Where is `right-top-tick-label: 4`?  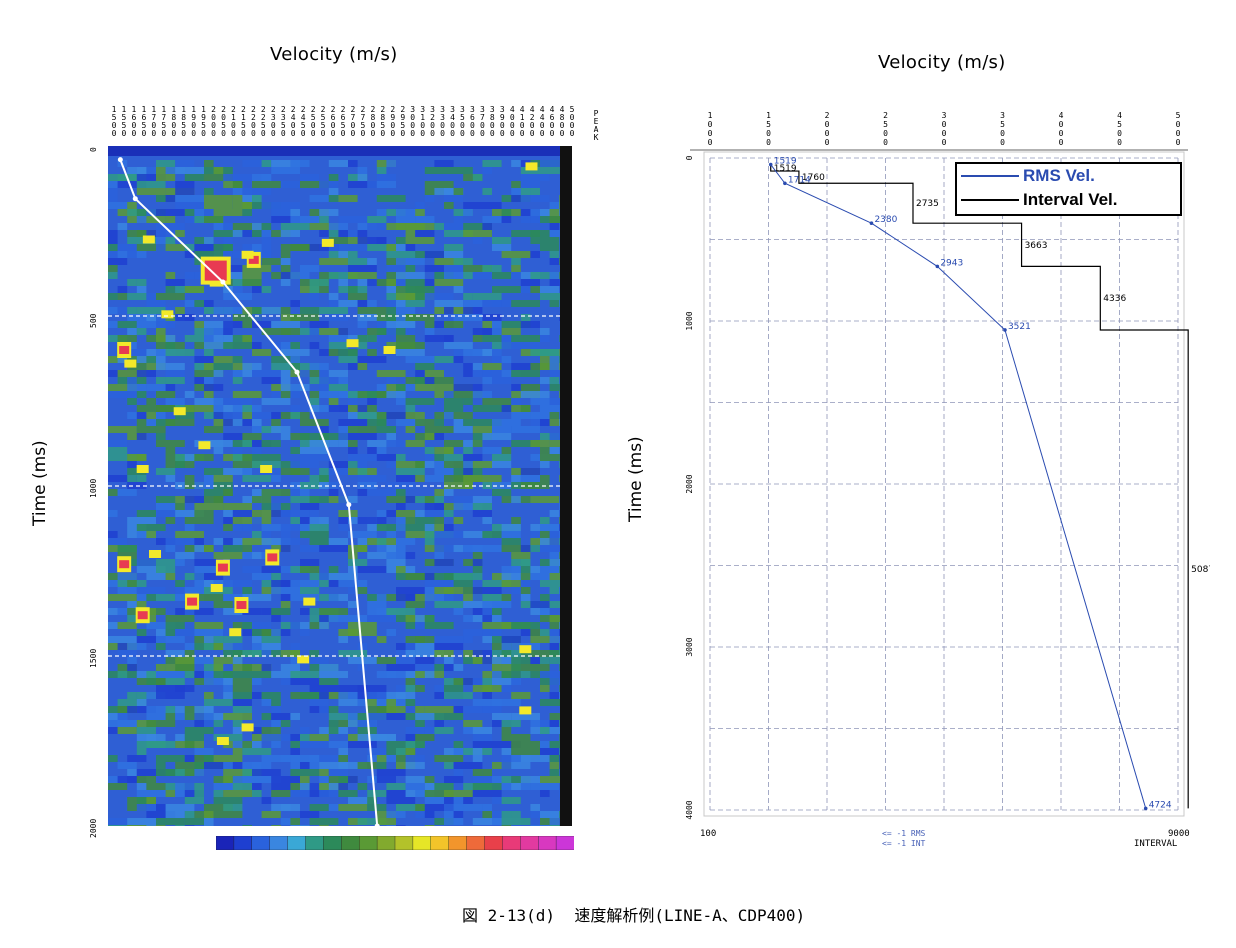 right-top-tick-label: 4 is located at coordinates (1061, 115).